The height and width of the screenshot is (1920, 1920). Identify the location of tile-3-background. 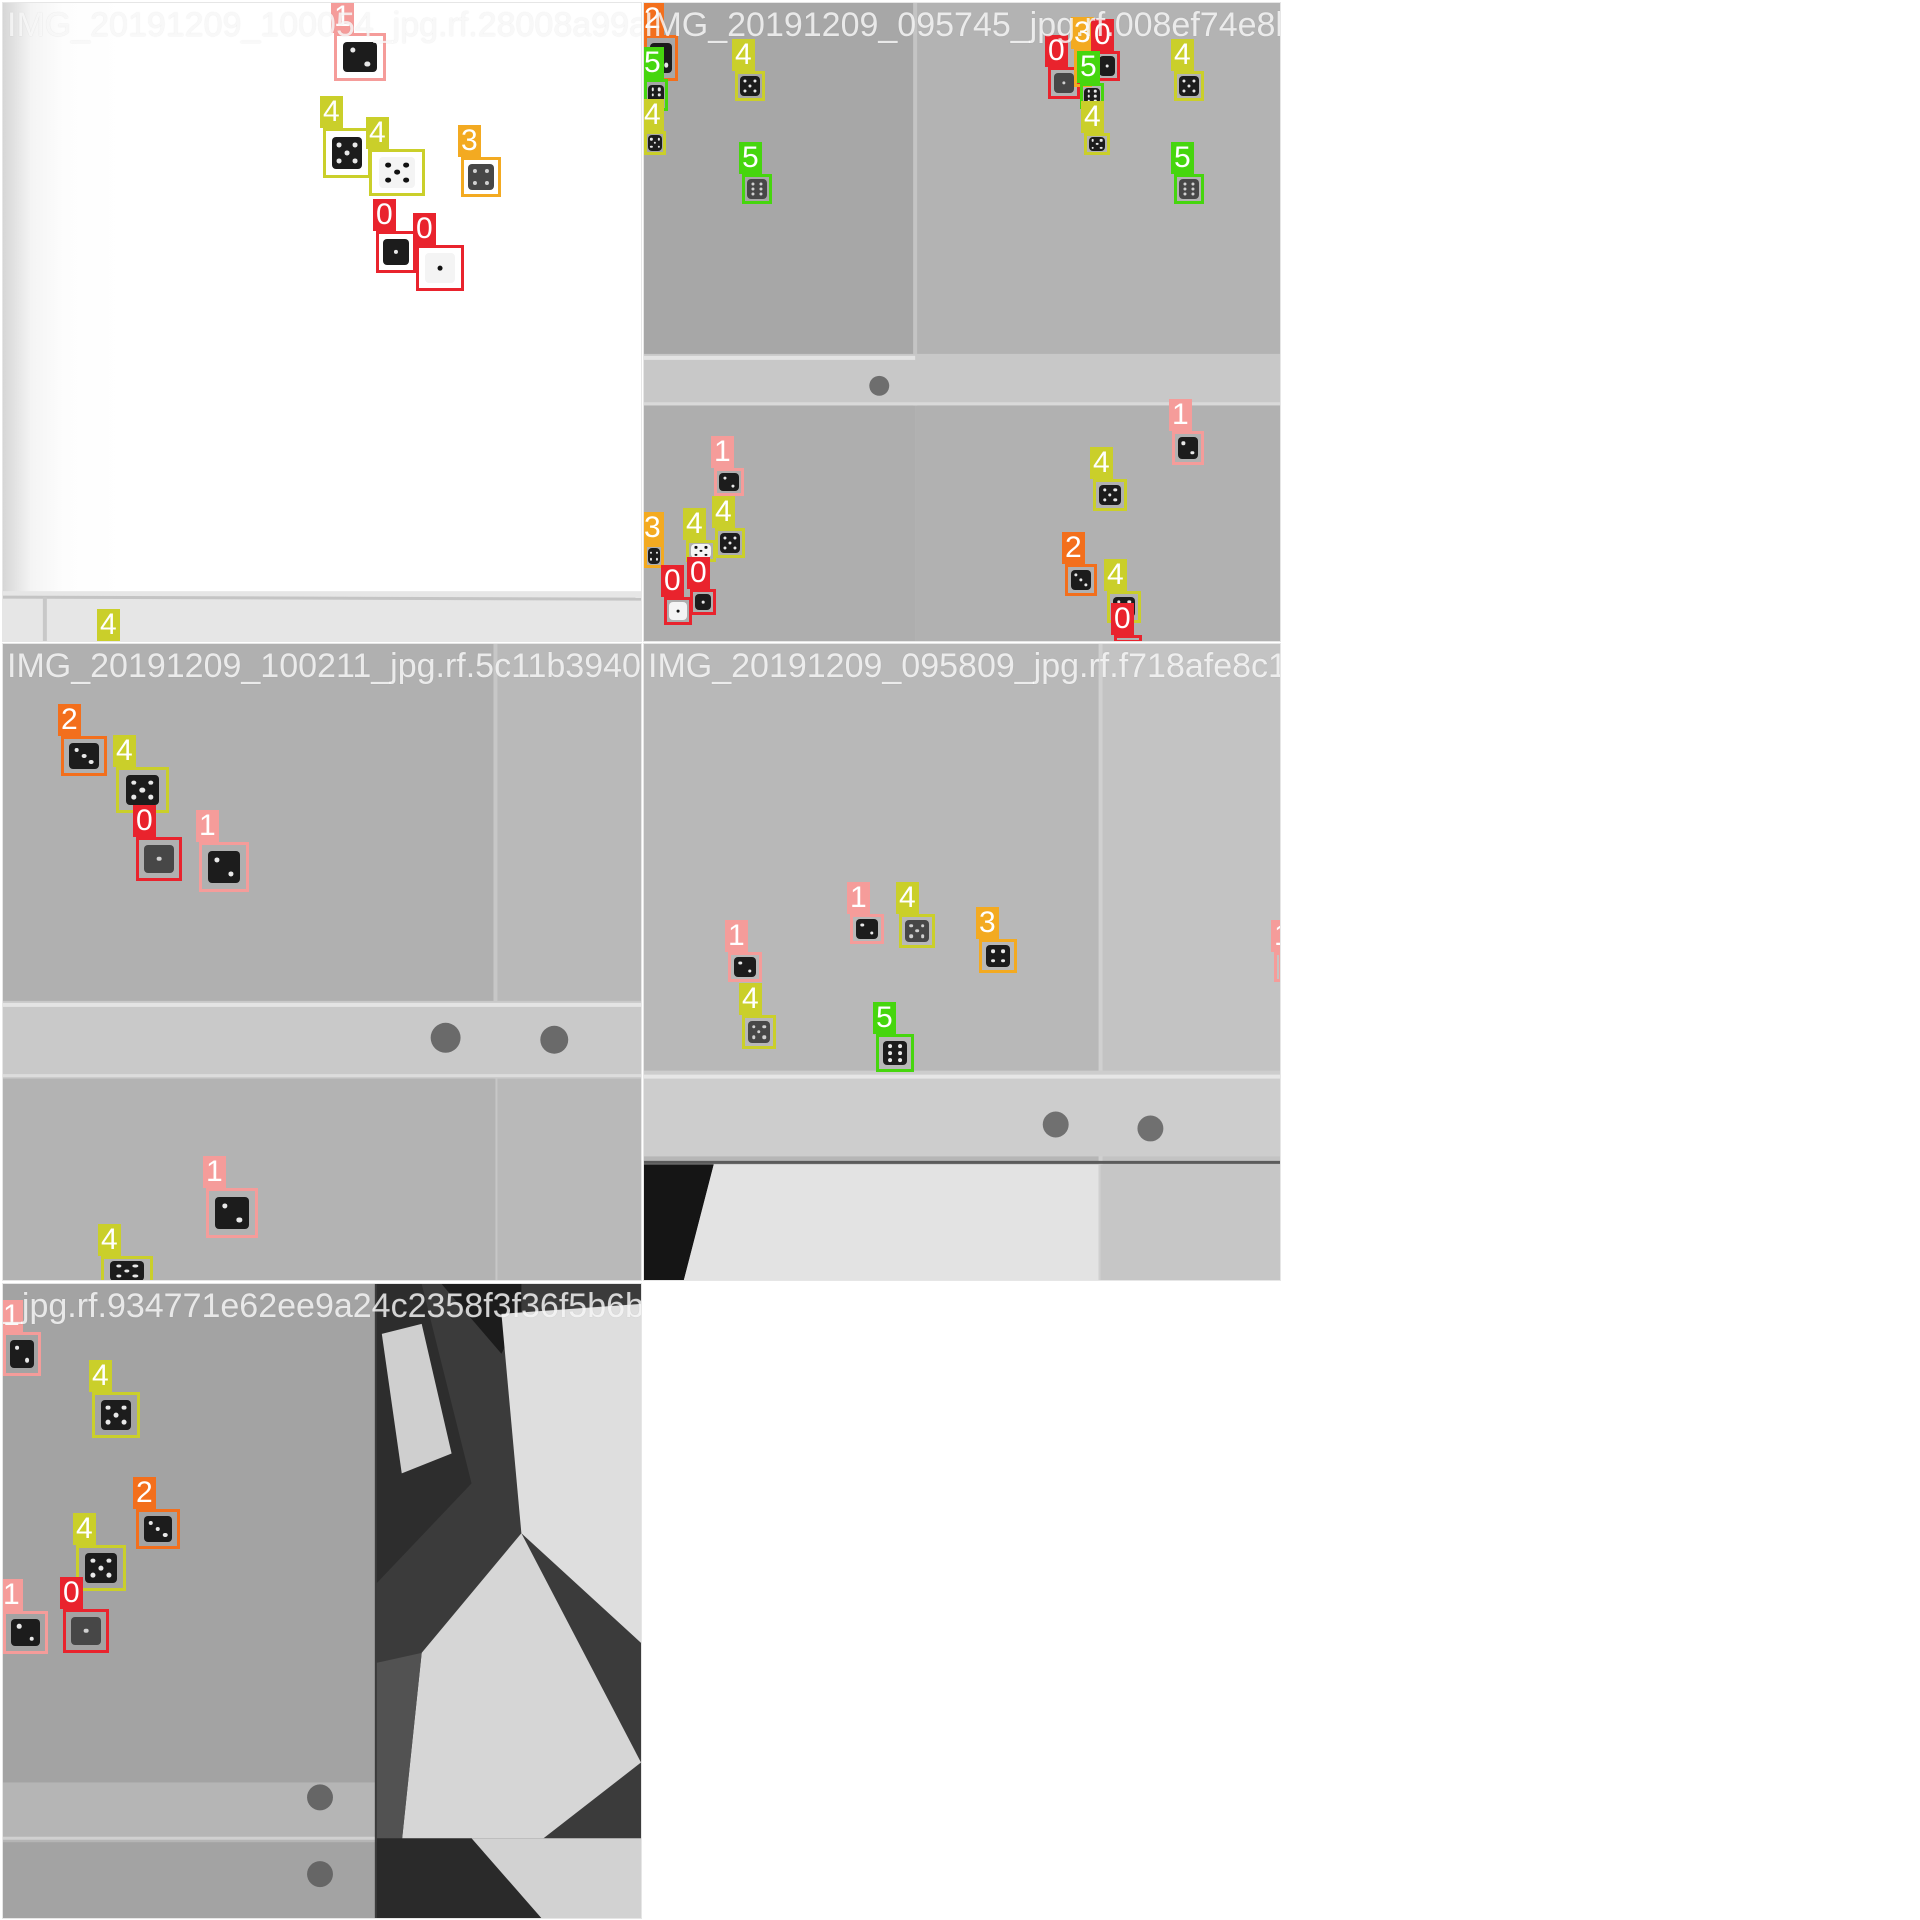
(322, 962).